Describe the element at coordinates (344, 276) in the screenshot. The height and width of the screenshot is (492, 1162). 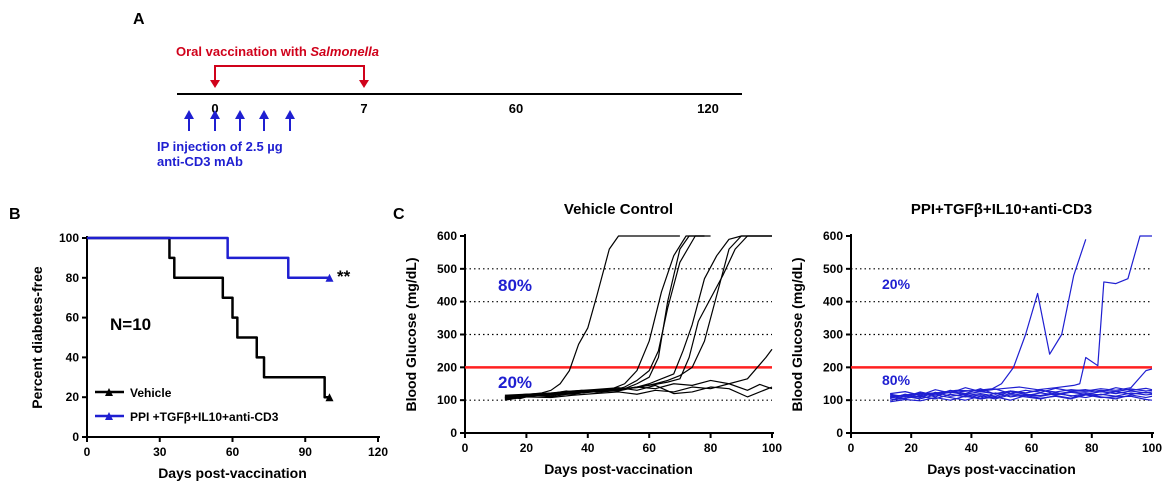
I see `significance-marker: **` at that location.